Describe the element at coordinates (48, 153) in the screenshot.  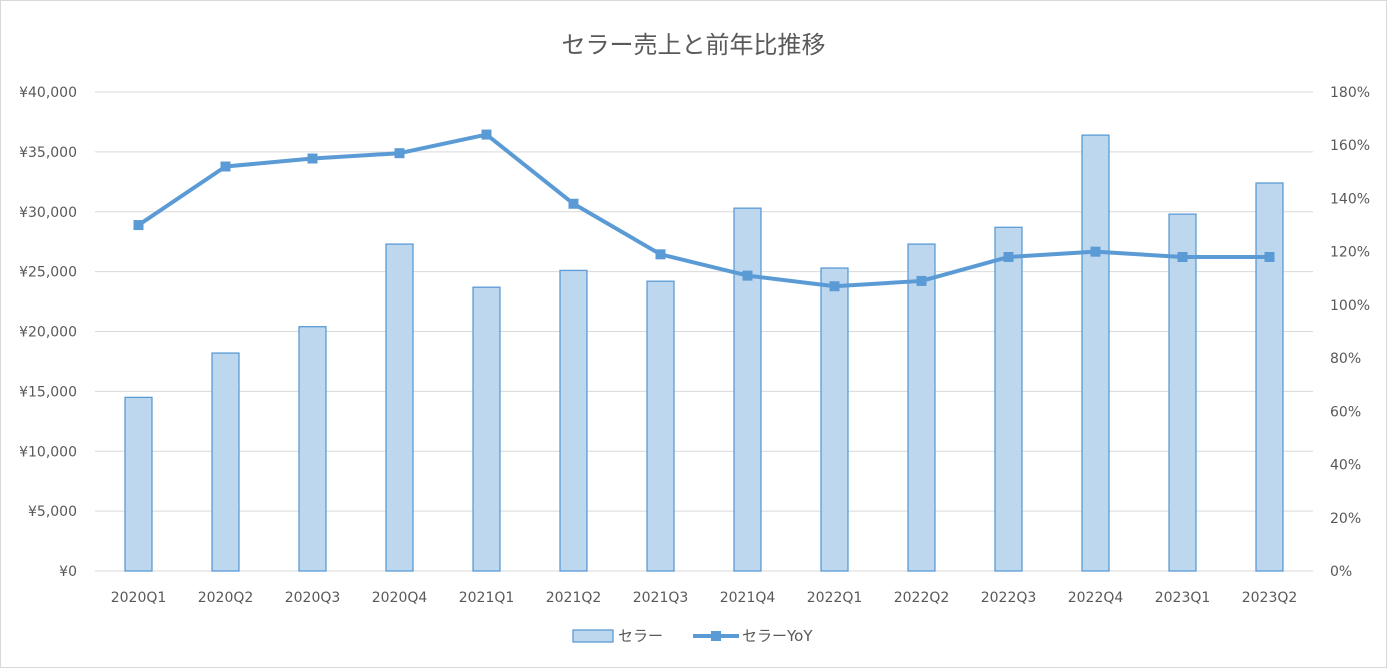
I see `left-tick-label: ¥35,000` at that location.